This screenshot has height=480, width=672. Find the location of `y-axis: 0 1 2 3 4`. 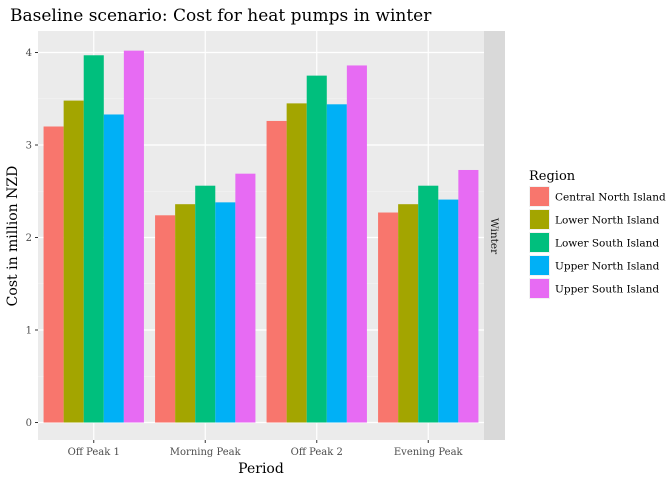

y-axis: 0 1 2 3 4 is located at coordinates (32, 238).